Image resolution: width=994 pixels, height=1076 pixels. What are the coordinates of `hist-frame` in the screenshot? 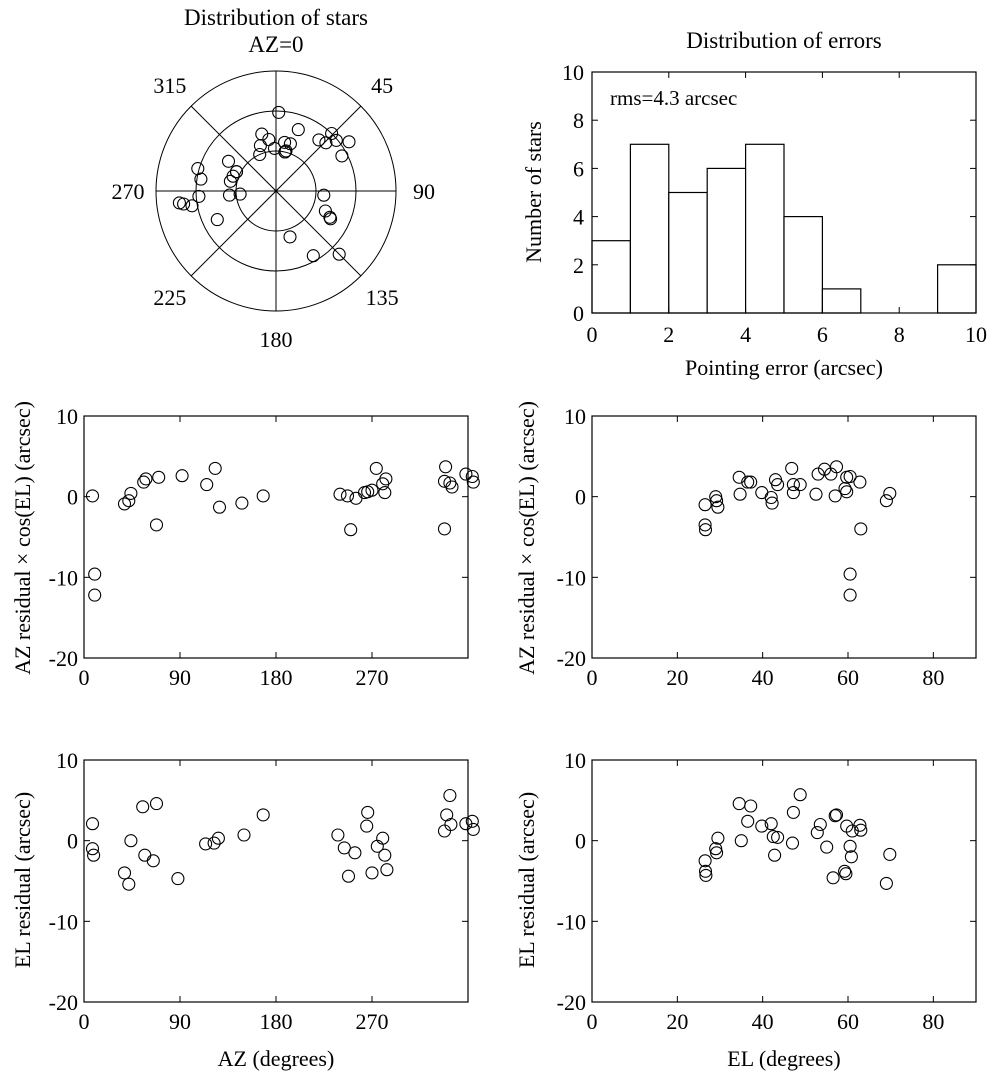 It's located at (784, 192).